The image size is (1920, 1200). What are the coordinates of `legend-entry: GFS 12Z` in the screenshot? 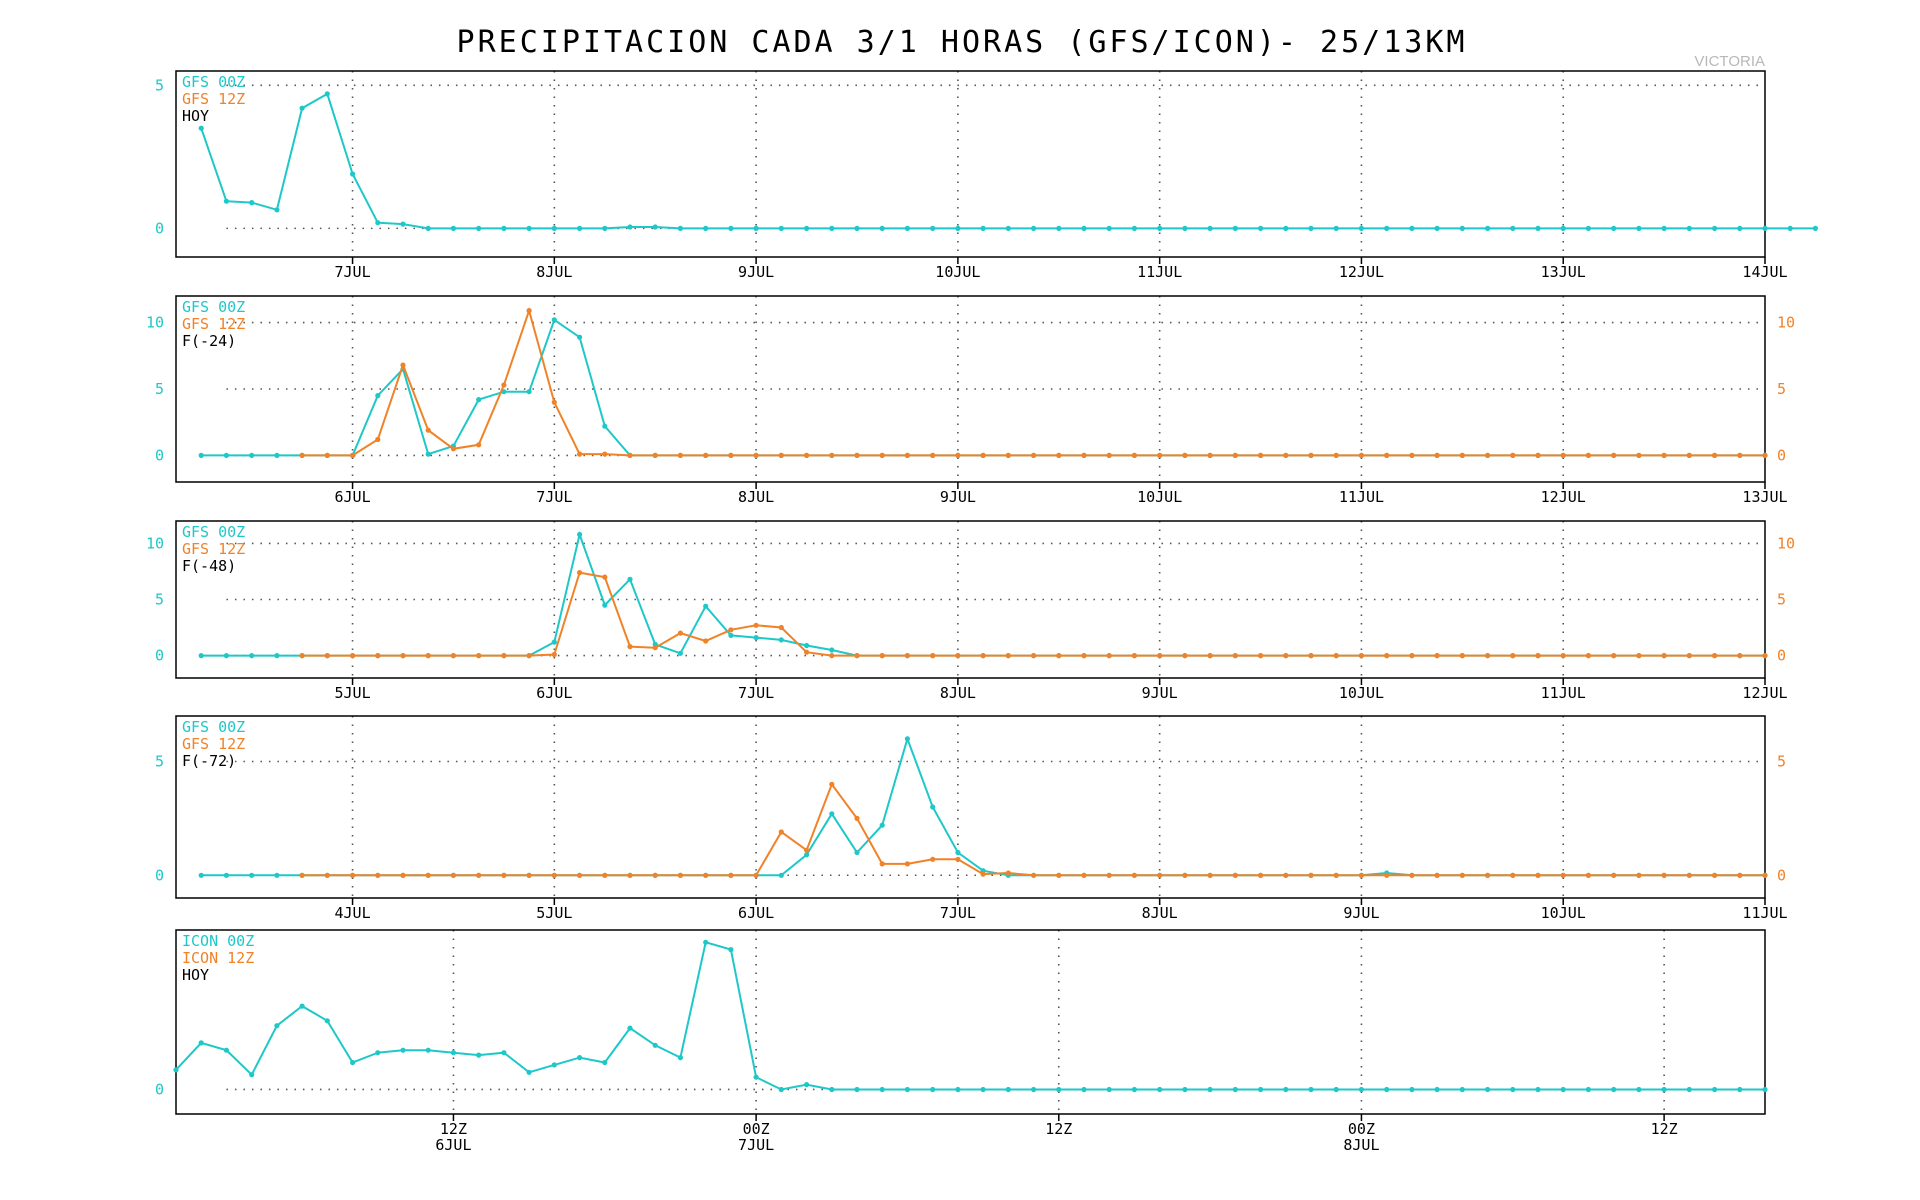 It's located at (213, 99).